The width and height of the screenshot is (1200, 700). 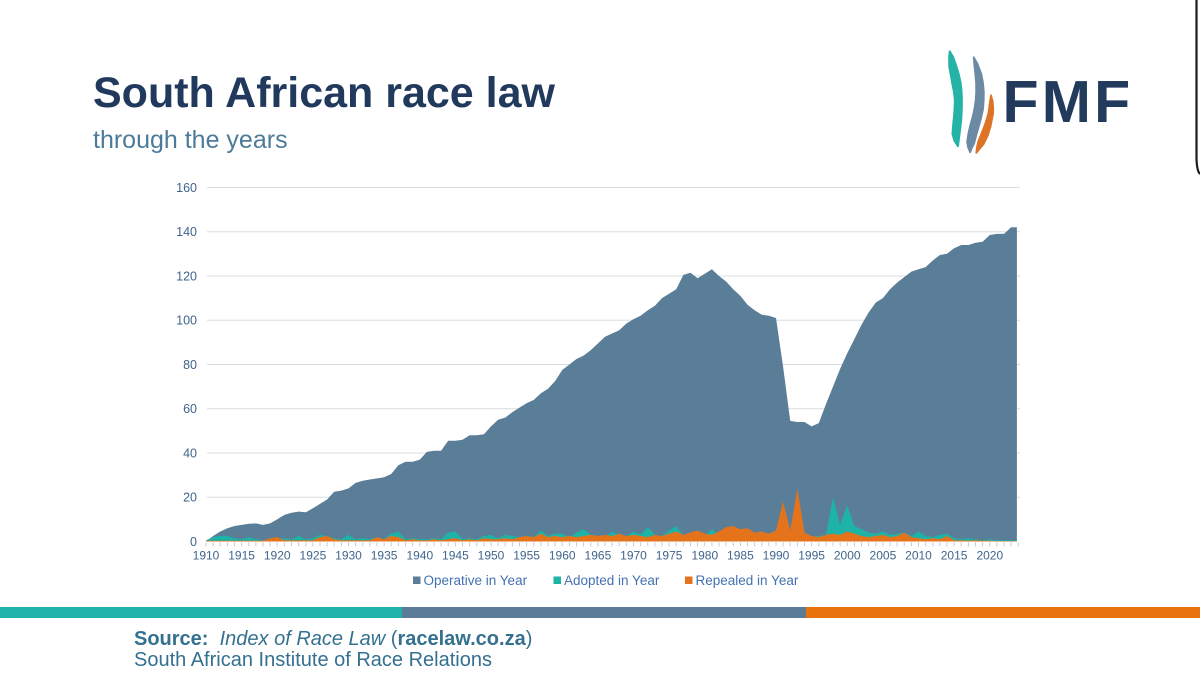 I want to click on svg-text: 100, so click(x=186, y=321).